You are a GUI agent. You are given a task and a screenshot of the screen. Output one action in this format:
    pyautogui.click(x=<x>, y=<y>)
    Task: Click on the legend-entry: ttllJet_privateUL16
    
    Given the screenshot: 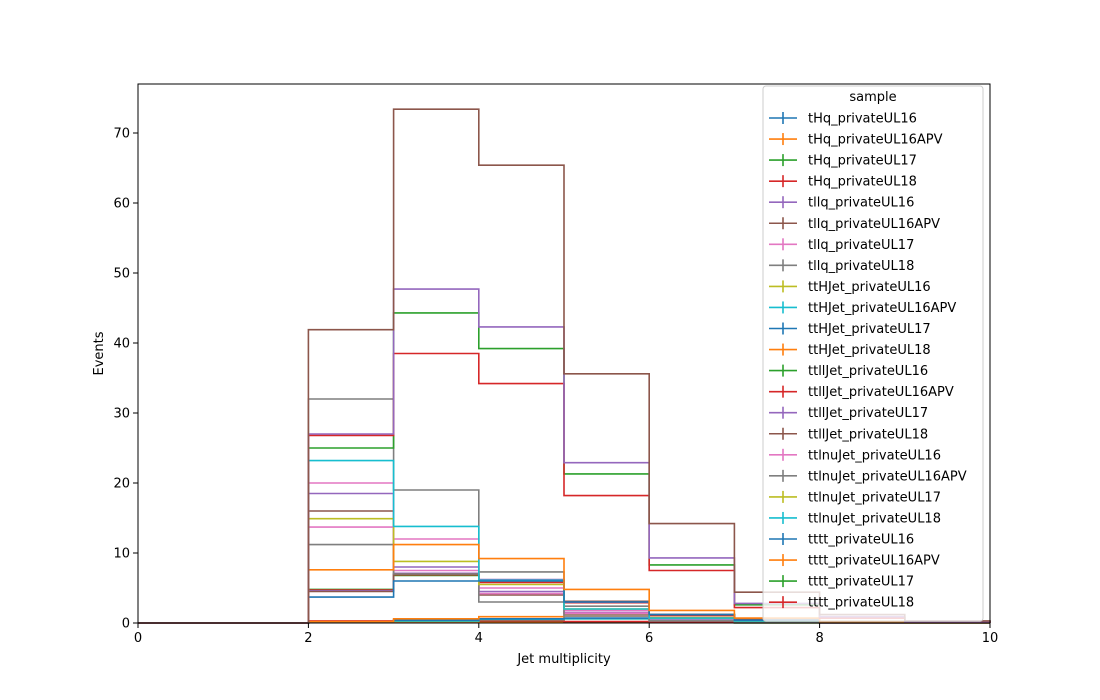 What is the action you would take?
    pyautogui.click(x=848, y=371)
    